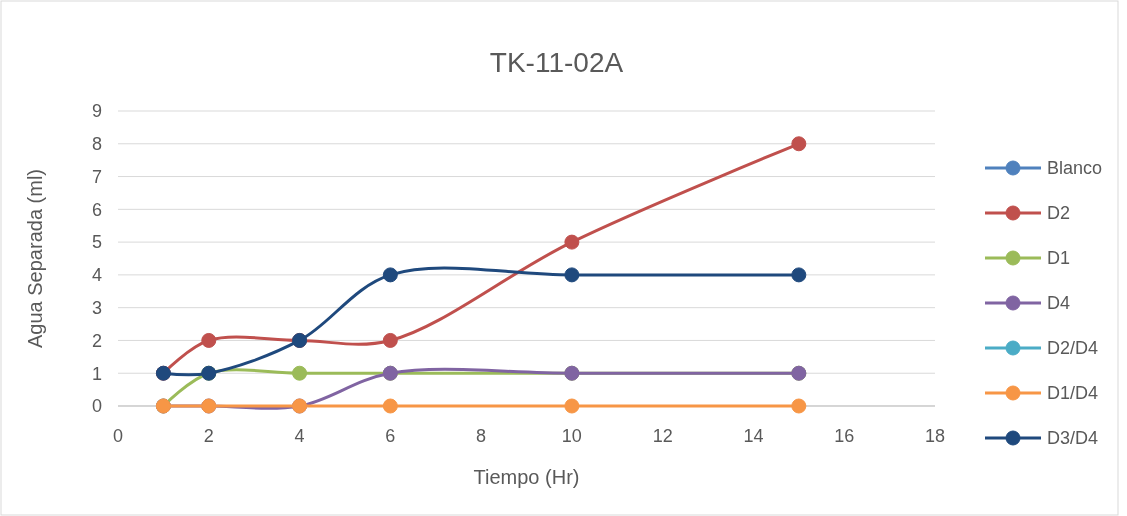 Image resolution: width=1127 pixels, height=516 pixels. I want to click on x-tick-label: 14, so click(753, 436).